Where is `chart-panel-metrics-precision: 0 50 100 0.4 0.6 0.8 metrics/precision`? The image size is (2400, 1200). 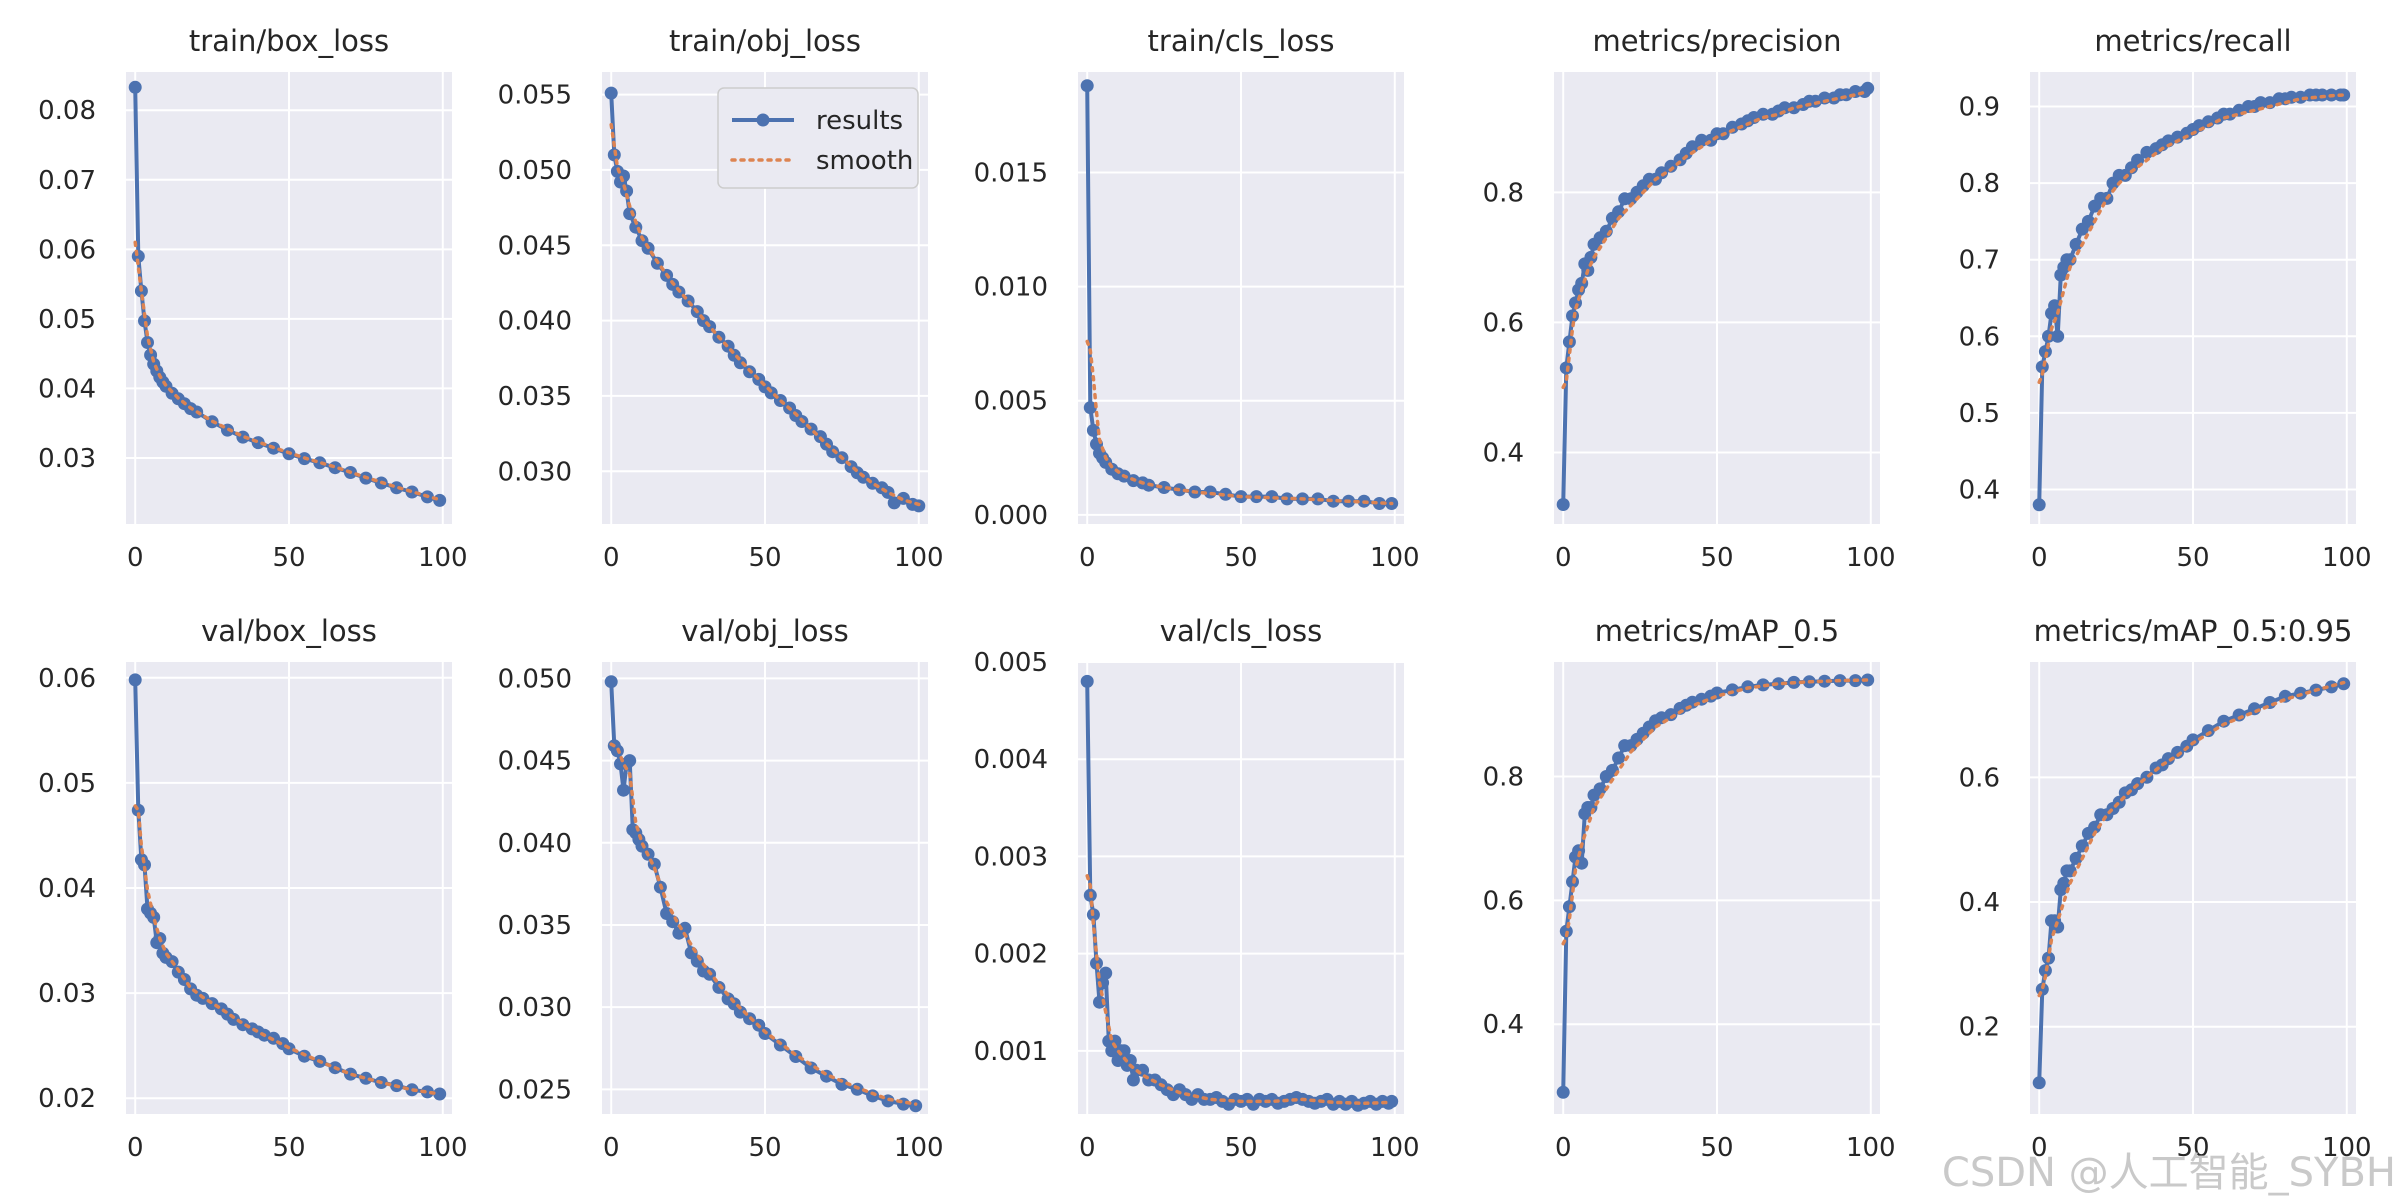 chart-panel-metrics-precision: 0 50 100 0.4 0.6 0.8 metrics/precision is located at coordinates (1689, 298).